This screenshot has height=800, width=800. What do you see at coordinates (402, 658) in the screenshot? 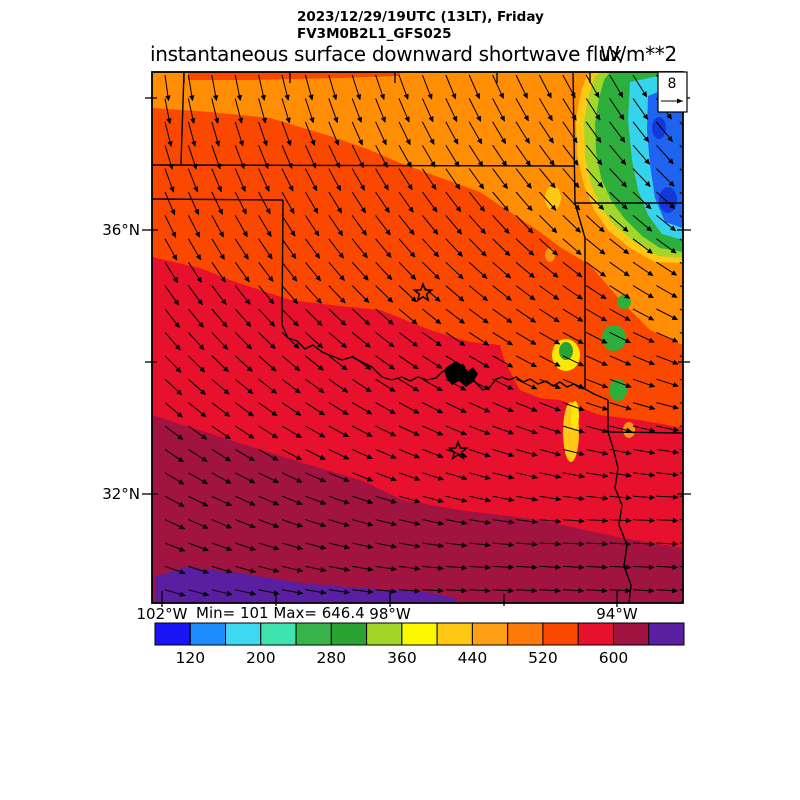
I see `colorbar-tick-label: 360` at bounding box center [402, 658].